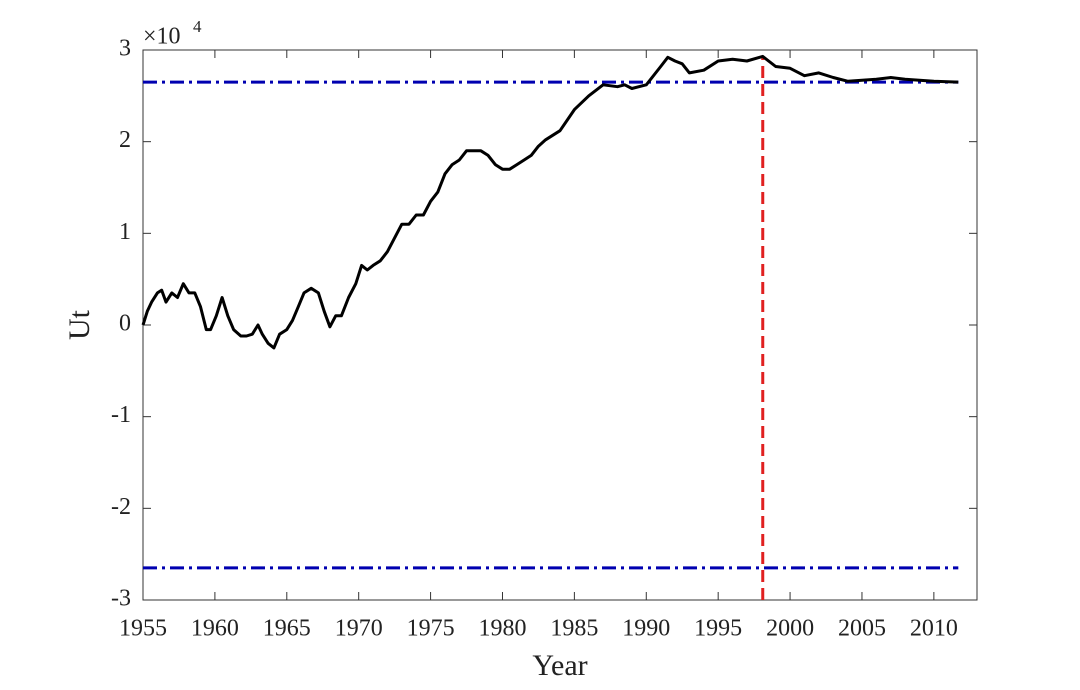 This screenshot has width=1080, height=690. I want to click on x-tick-label: 1995, so click(718, 629).